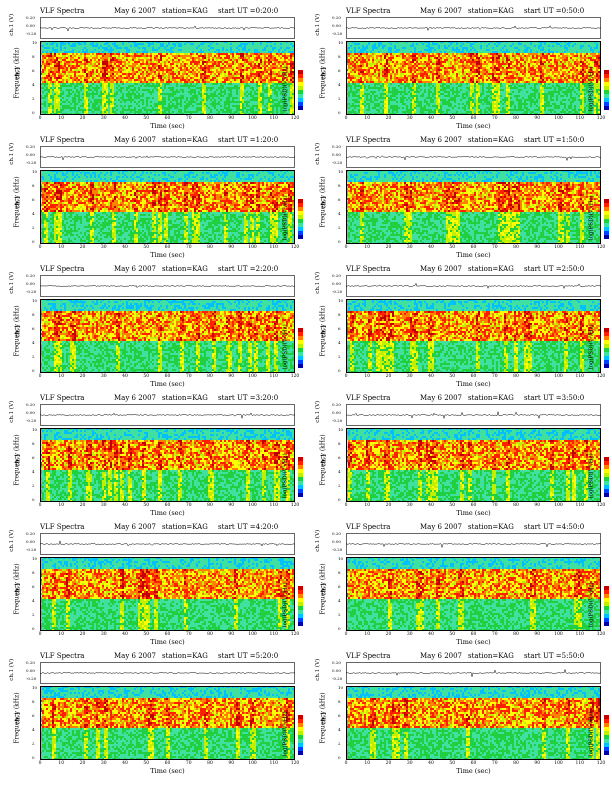  What do you see at coordinates (167, 723) in the screenshot?
I see `spectrogram-heatmap` at bounding box center [167, 723].